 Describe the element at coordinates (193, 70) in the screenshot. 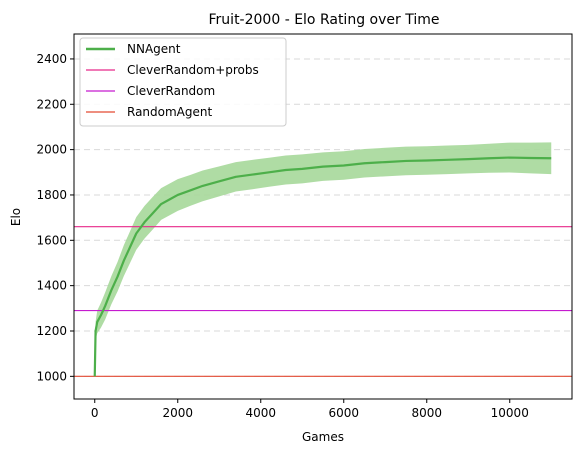

I see `legend-label: CleverRandom+probs` at that location.